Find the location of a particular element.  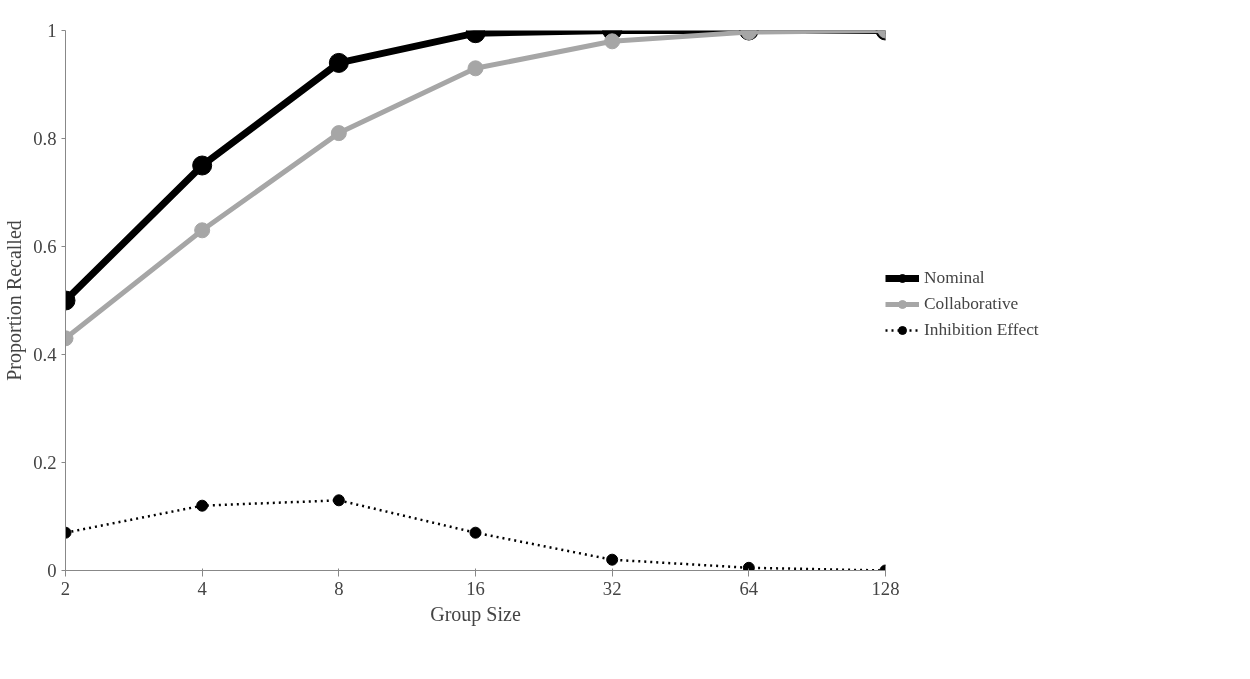

x-tick-label: 128 is located at coordinates (885, 588).